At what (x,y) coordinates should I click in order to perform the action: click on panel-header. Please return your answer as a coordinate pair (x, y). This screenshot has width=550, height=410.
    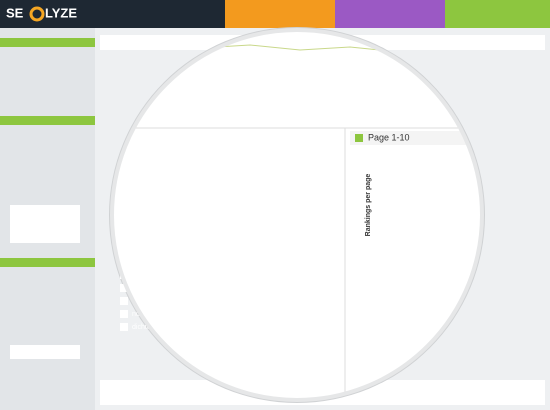
    Looking at the image, I should click on (416, 138).